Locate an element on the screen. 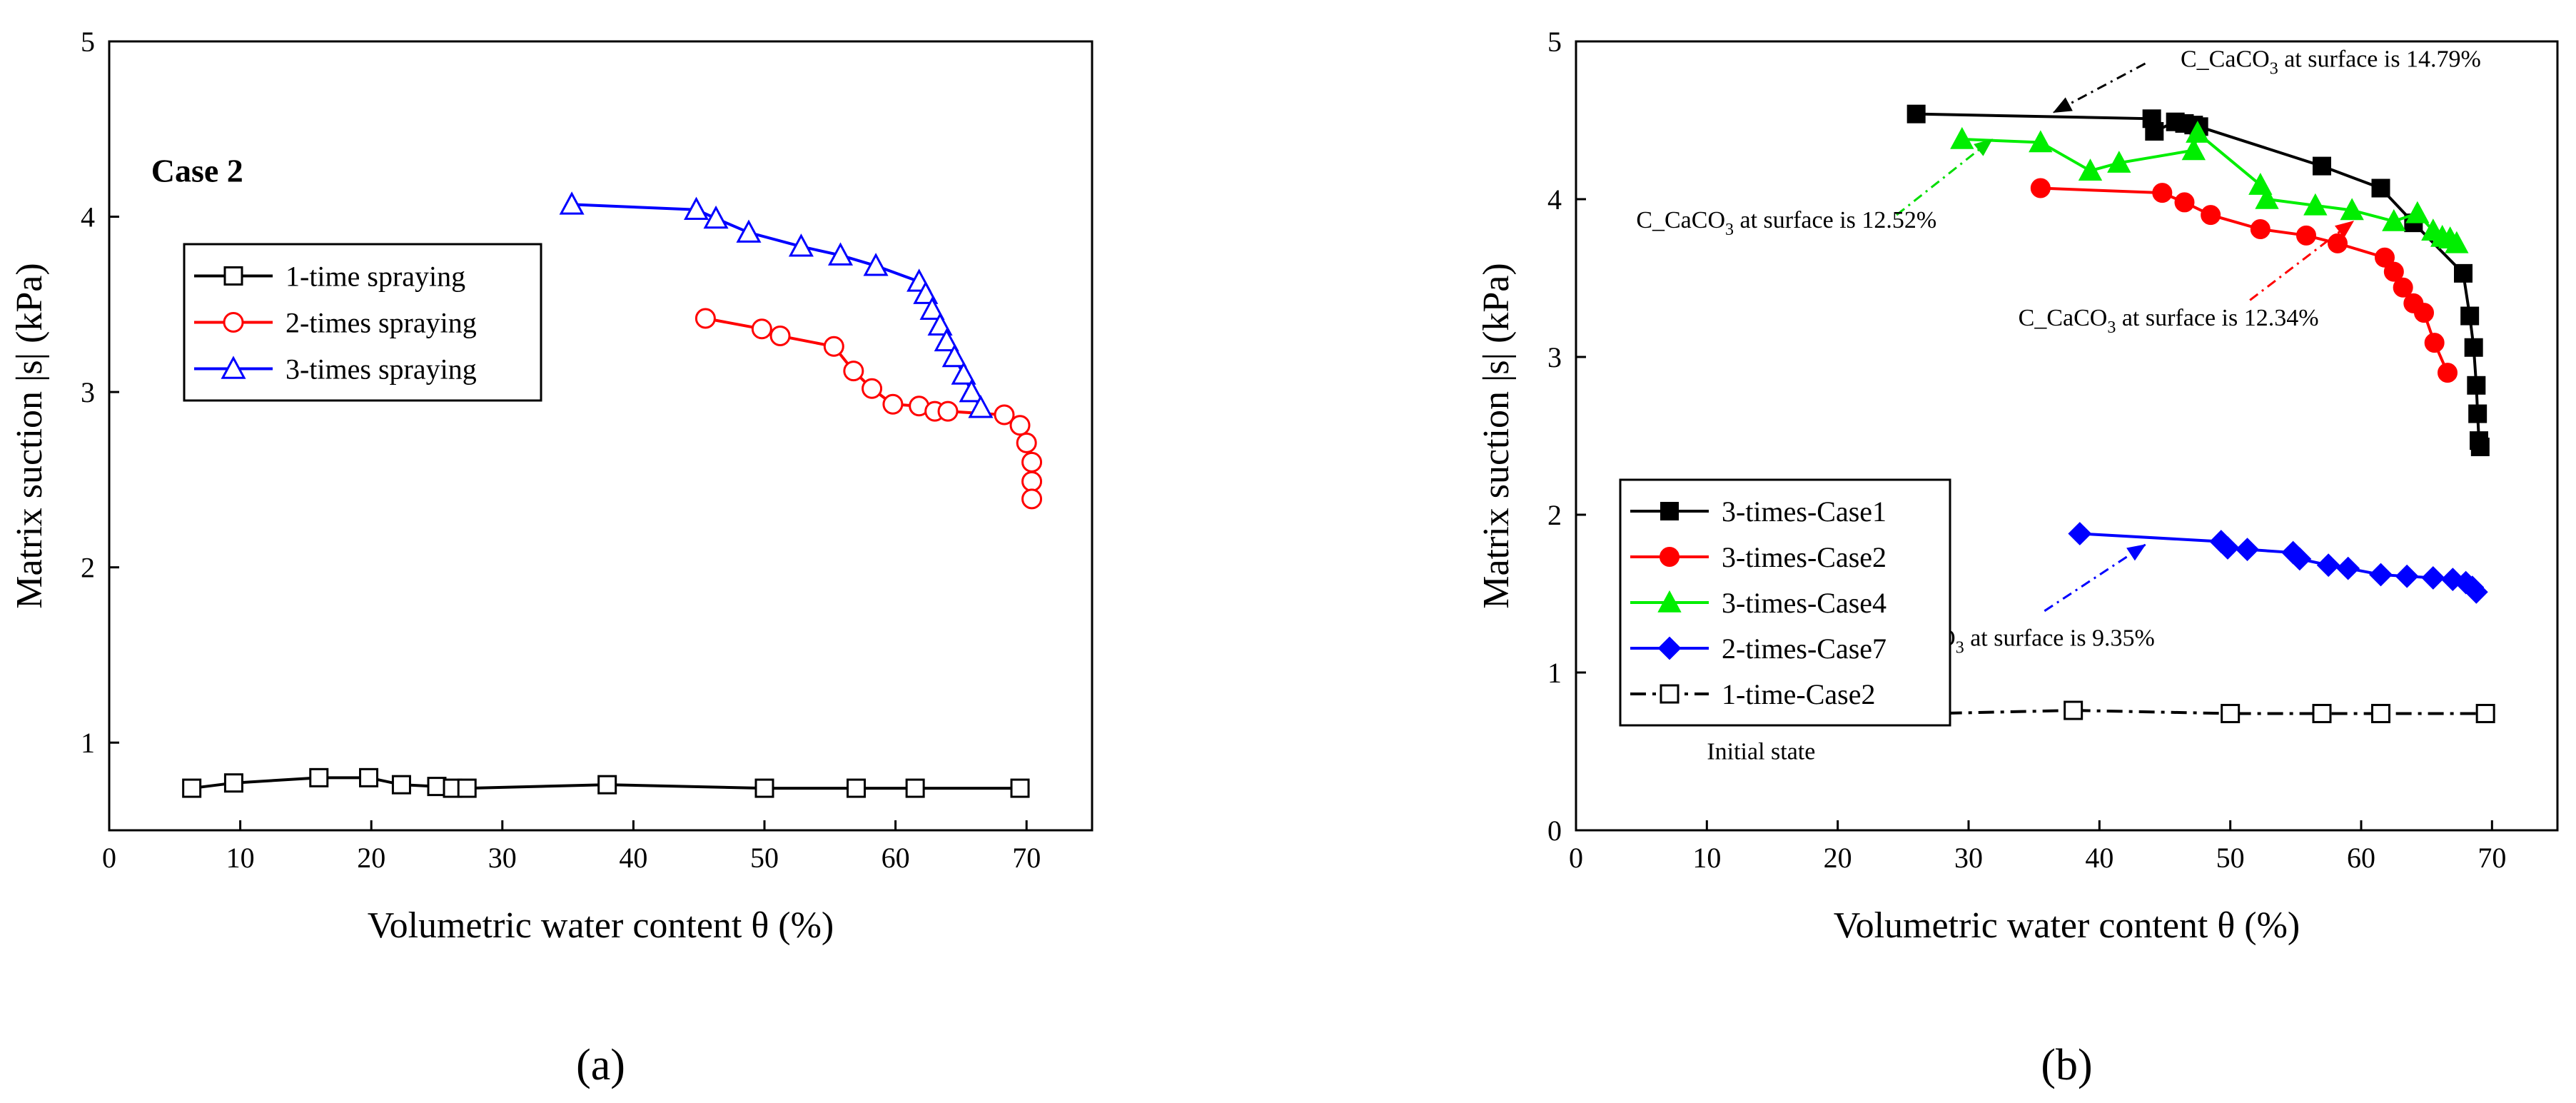 Image resolution: width=2576 pixels, height=1103 pixels. annotation-text: Initial state is located at coordinates (1761, 752).